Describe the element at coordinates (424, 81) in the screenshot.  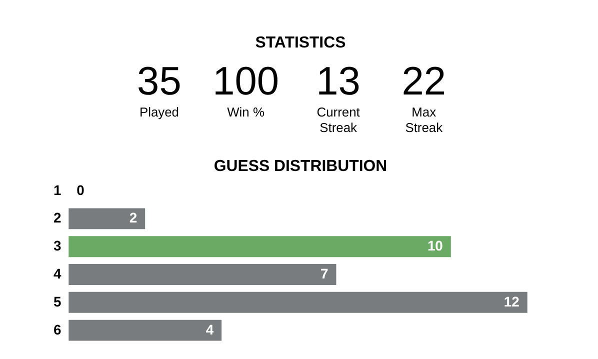
I see `text: 22` at that location.